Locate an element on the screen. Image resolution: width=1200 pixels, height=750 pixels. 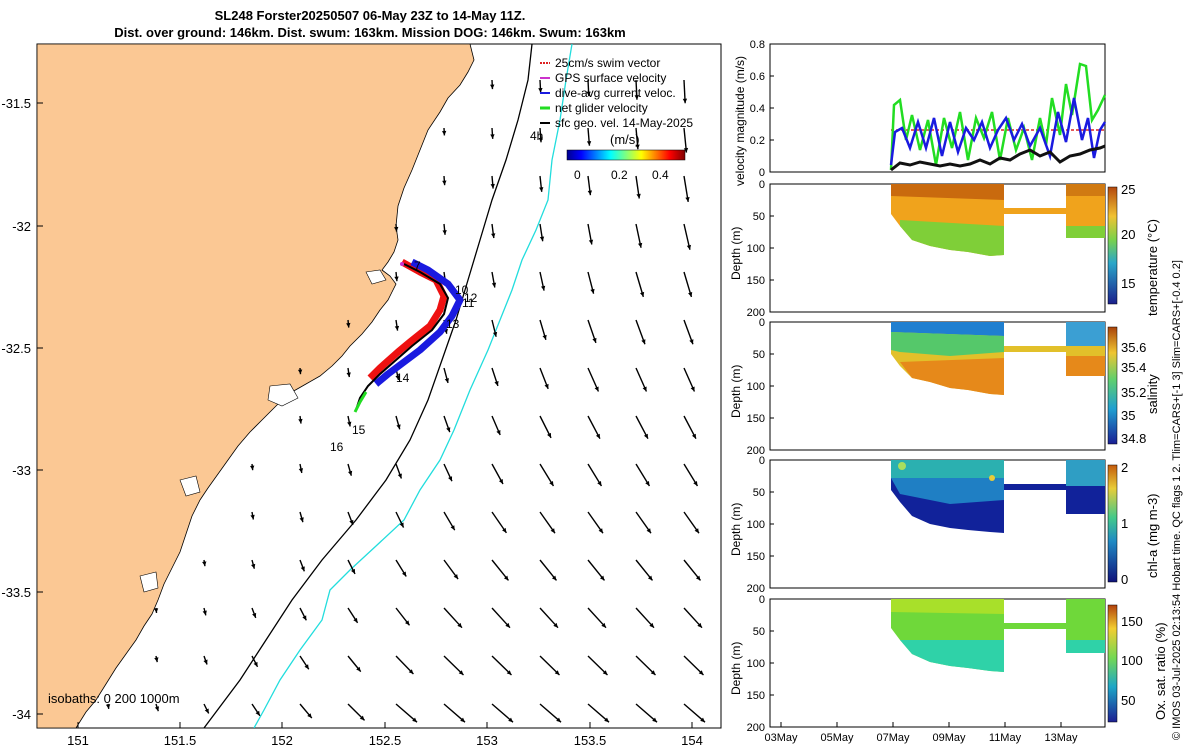
salinity-cbar-tick-35.2: 35.2 is located at coordinates (1133, 392).